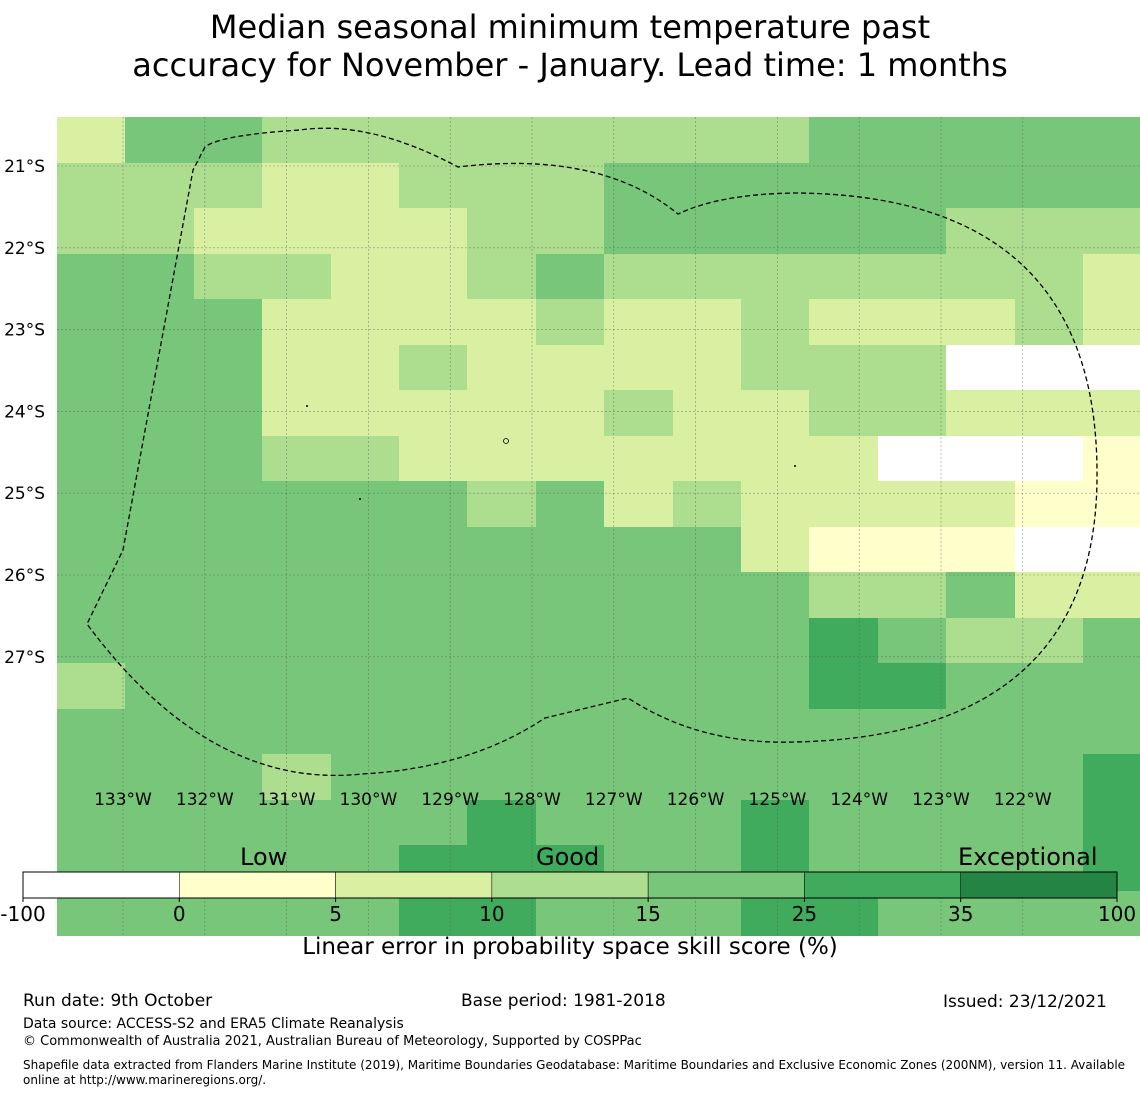 The height and width of the screenshot is (1095, 1140). Describe the element at coordinates (264, 857) in the screenshot. I see `colorbar-label-low: Low` at that location.